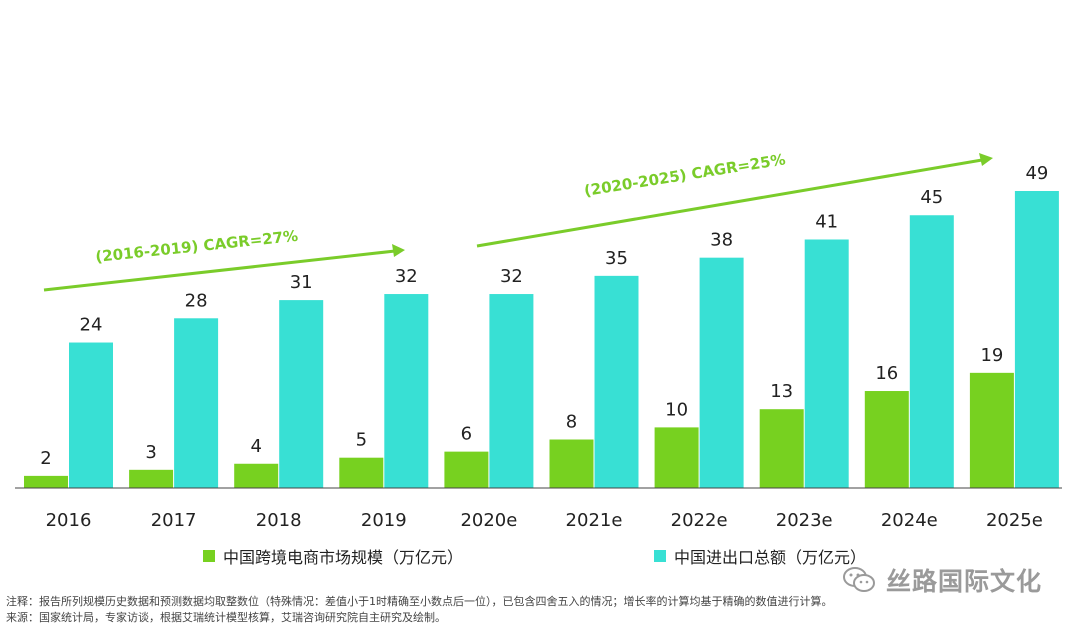  What do you see at coordinates (571, 422) in the screenshot?
I see `value-label-ecommerce-2021e: 8` at bounding box center [571, 422].